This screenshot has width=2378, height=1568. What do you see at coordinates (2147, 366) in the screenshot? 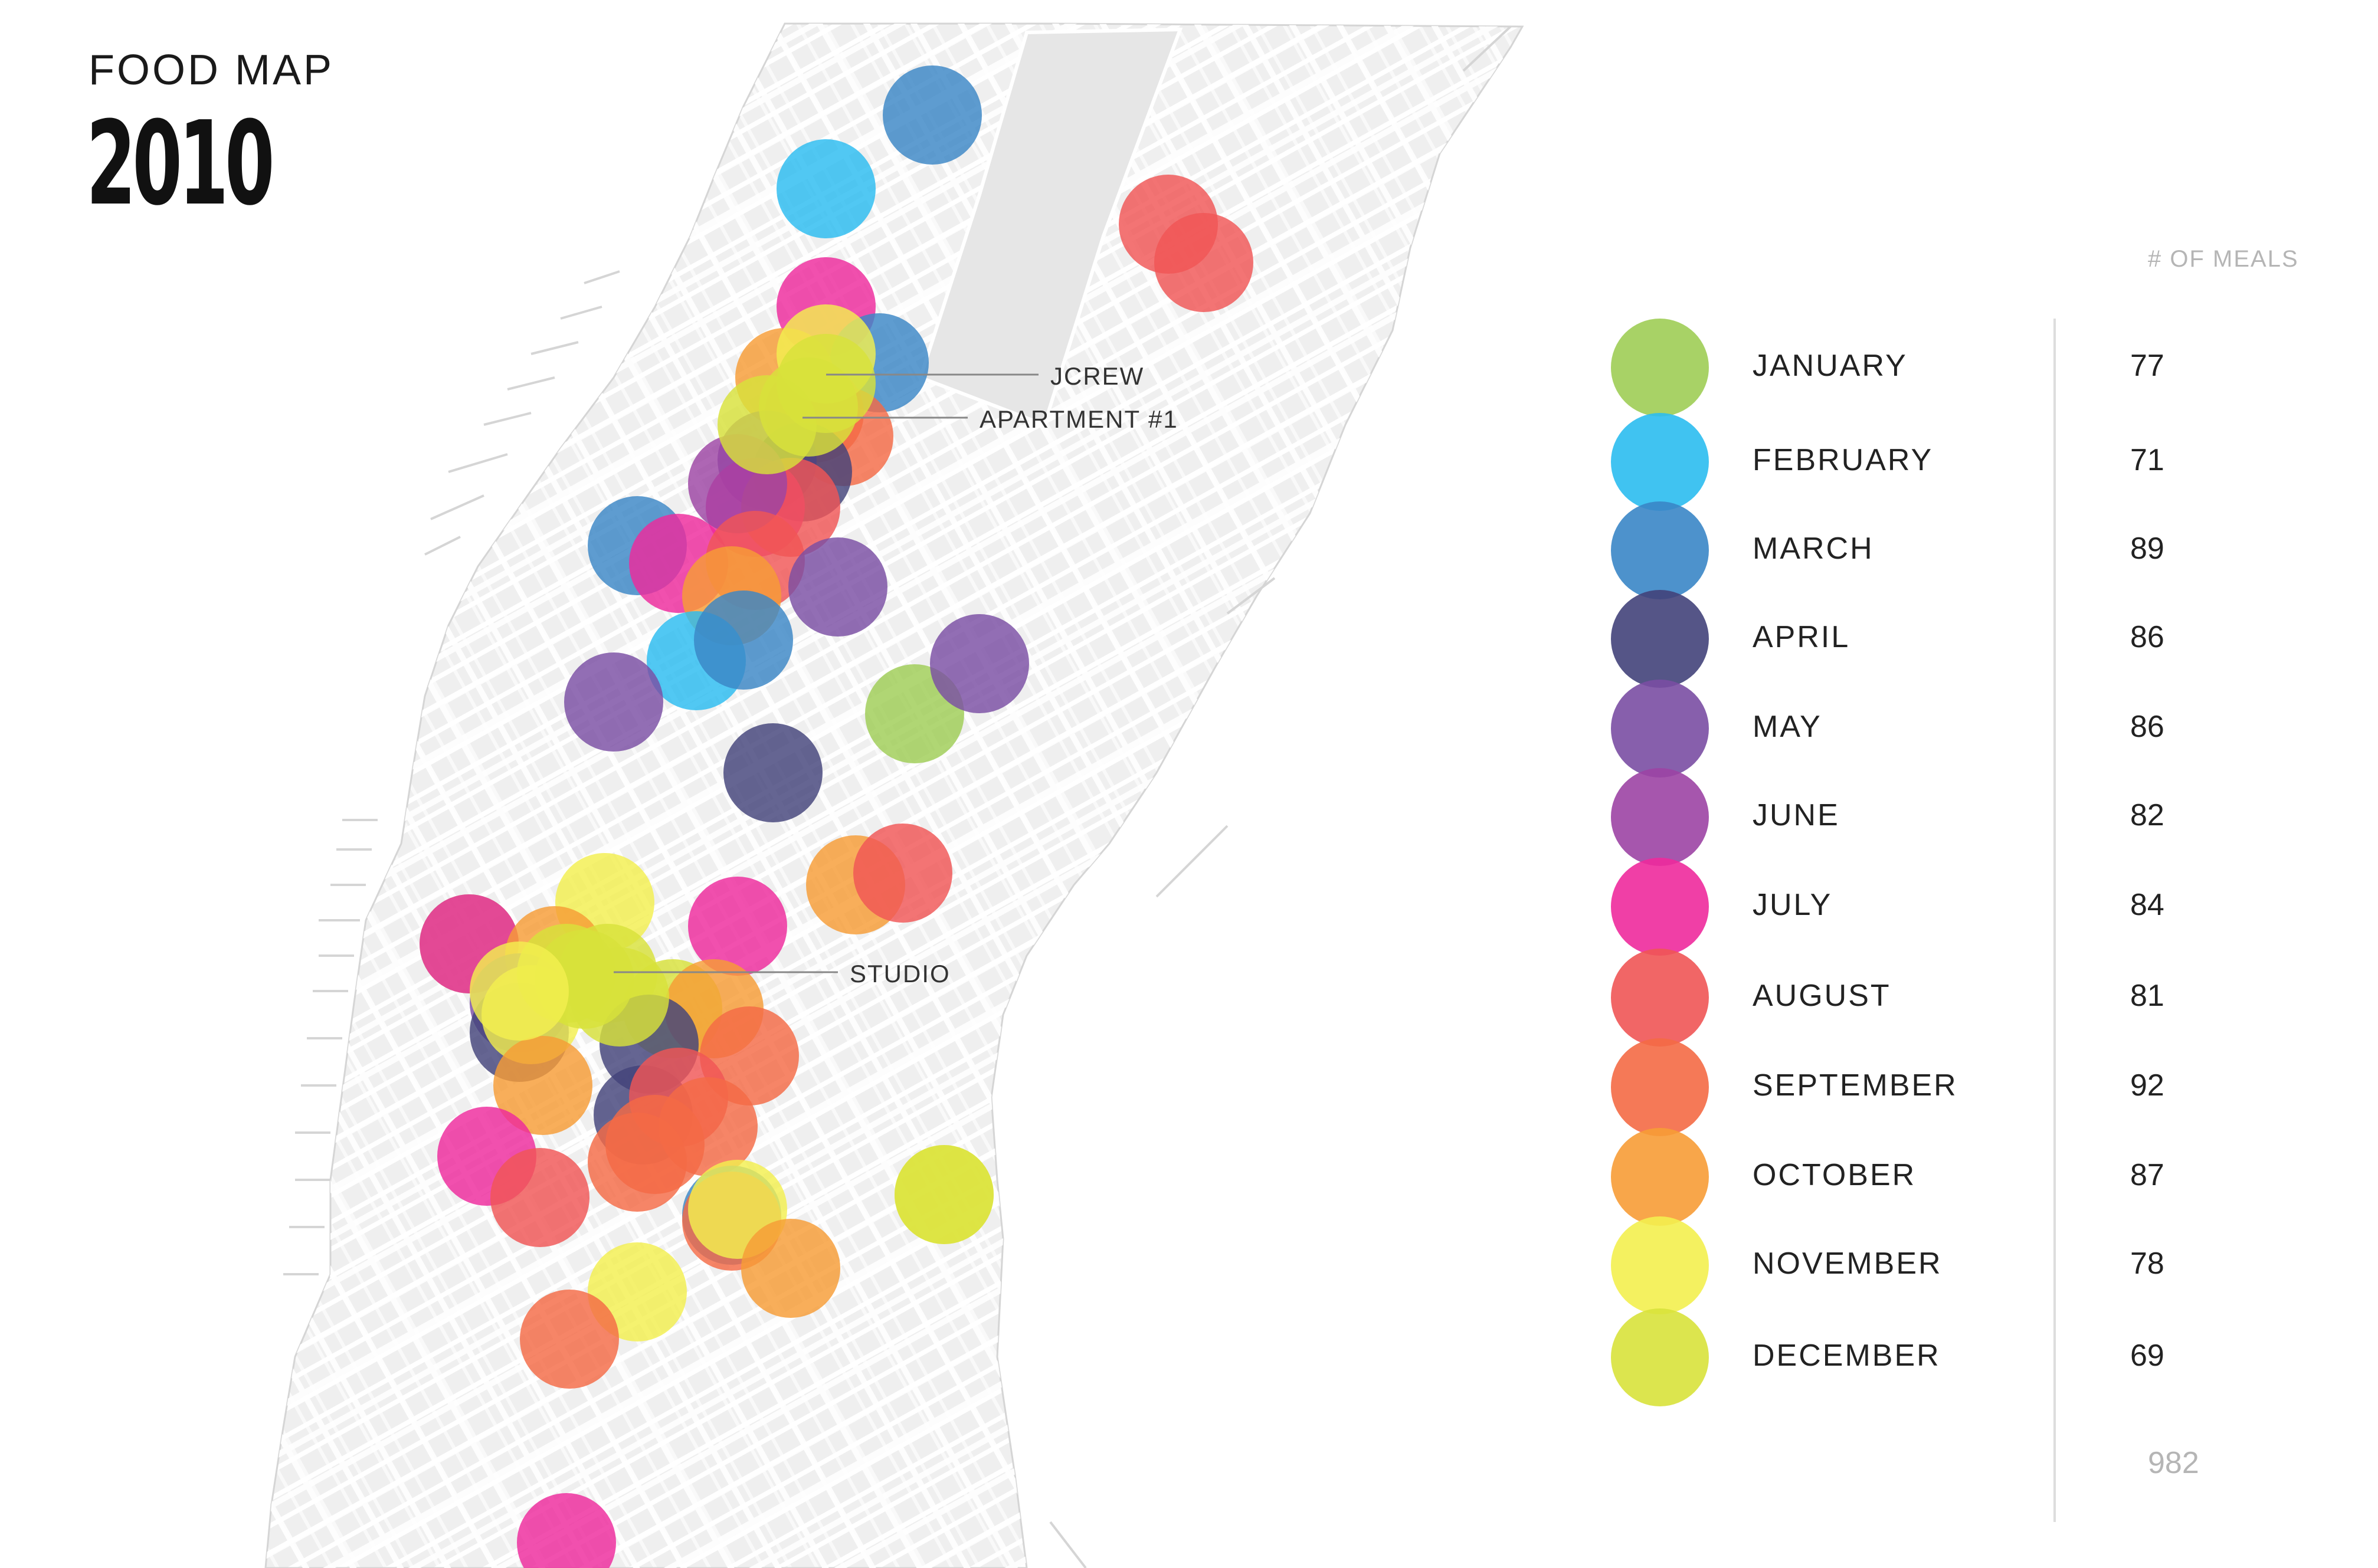
I see `legend-meal-count: 77` at bounding box center [2147, 366].